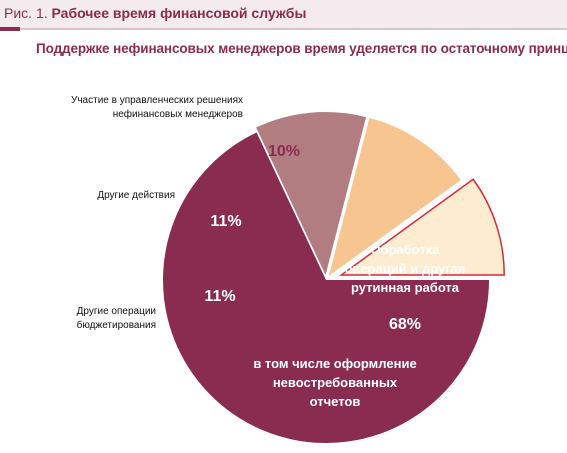  I want to click on label-routine-line-3: рутинная работа, so click(405, 287).